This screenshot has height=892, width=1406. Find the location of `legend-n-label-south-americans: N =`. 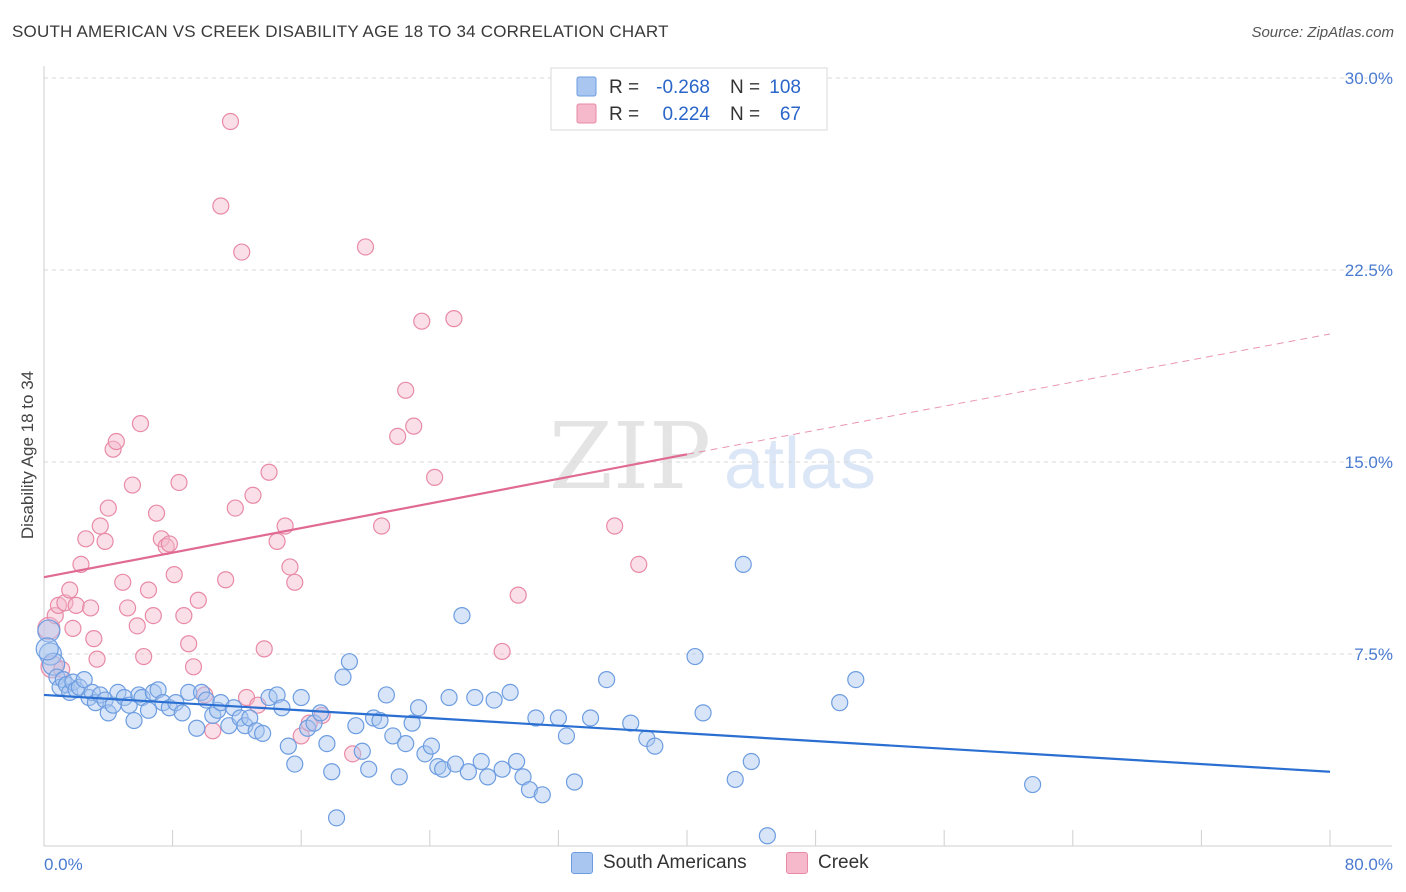

legend-n-label-south-americans: N = is located at coordinates (745, 87).